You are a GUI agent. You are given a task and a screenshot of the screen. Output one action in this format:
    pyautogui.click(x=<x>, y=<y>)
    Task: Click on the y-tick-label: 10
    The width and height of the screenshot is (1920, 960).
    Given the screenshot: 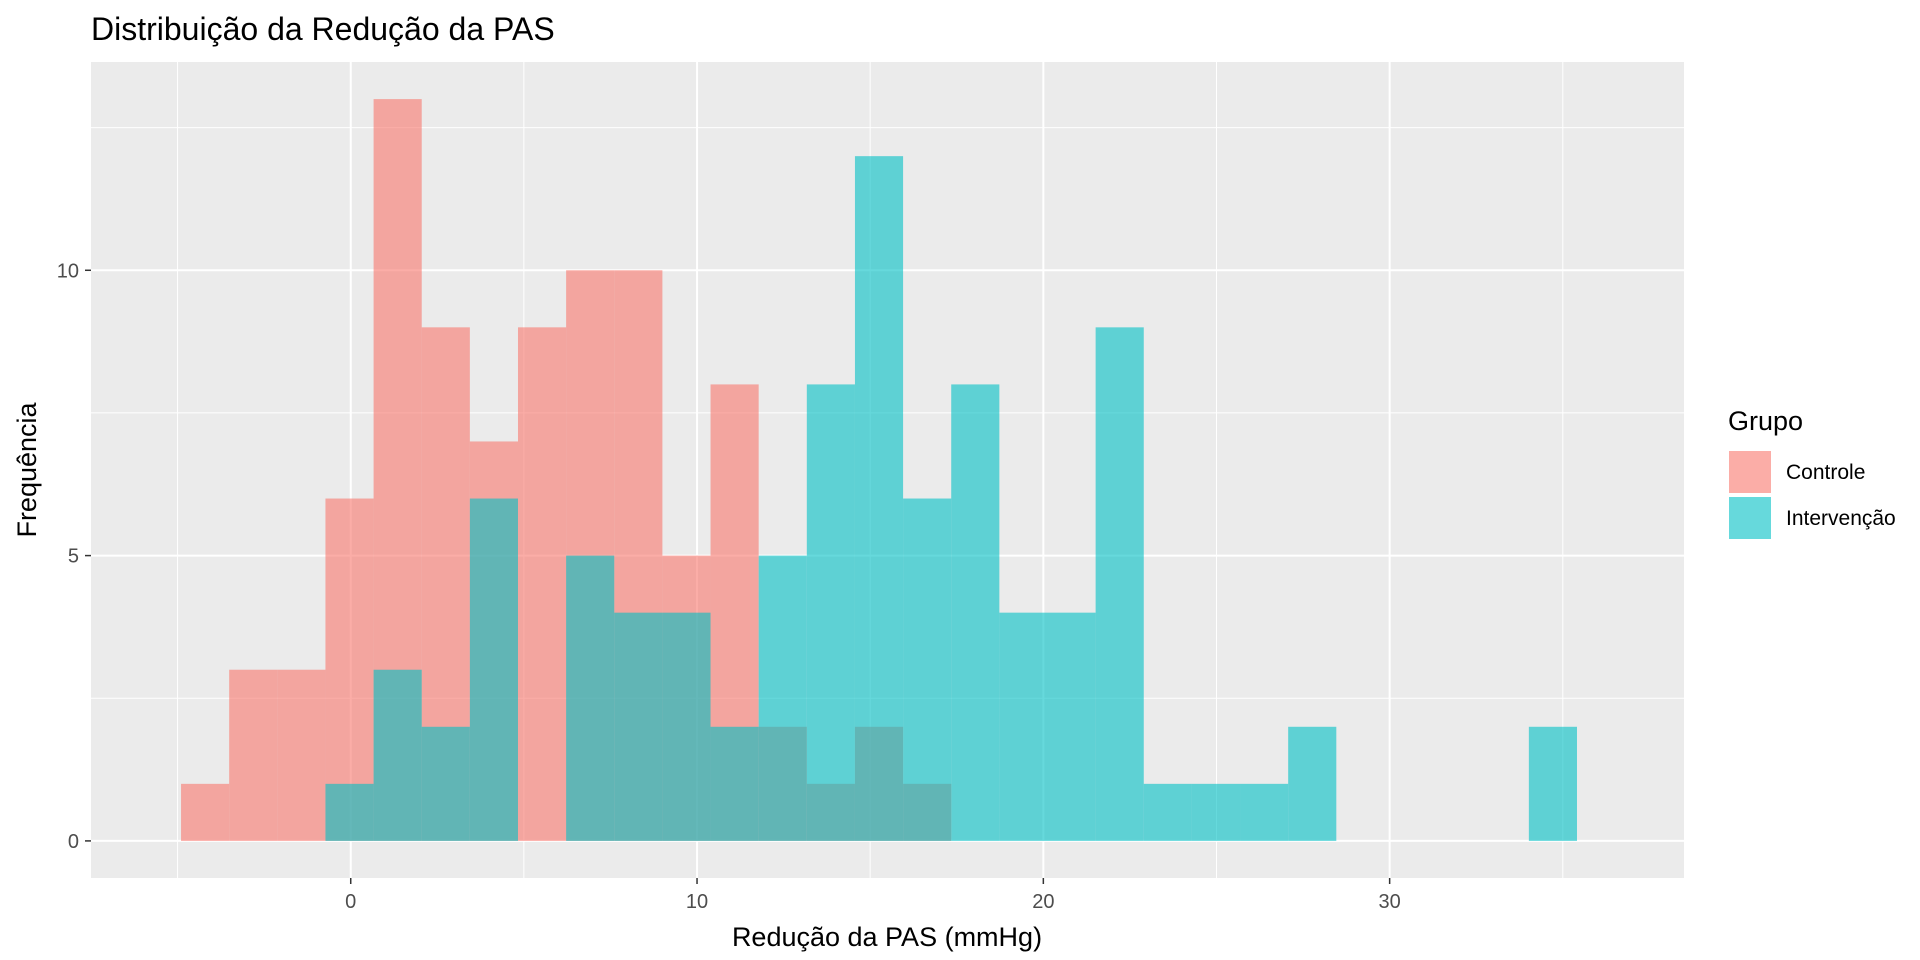 What is the action you would take?
    pyautogui.click(x=68, y=271)
    